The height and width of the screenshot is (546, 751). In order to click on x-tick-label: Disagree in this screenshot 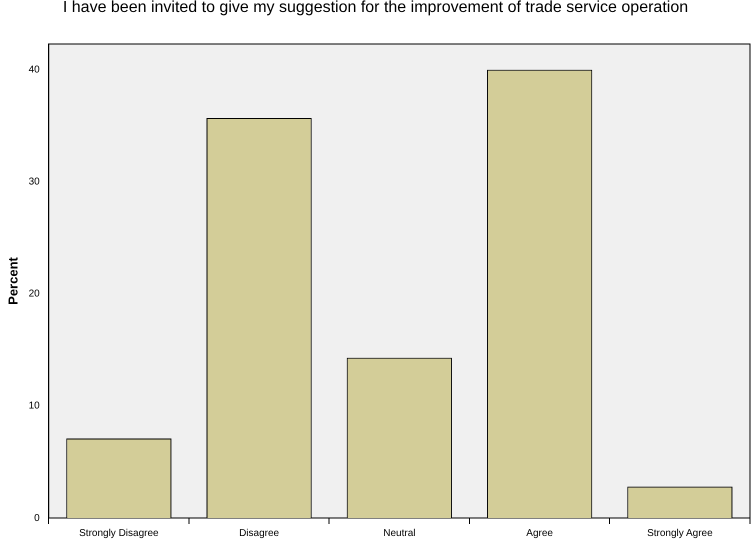, I will do `click(259, 533)`.